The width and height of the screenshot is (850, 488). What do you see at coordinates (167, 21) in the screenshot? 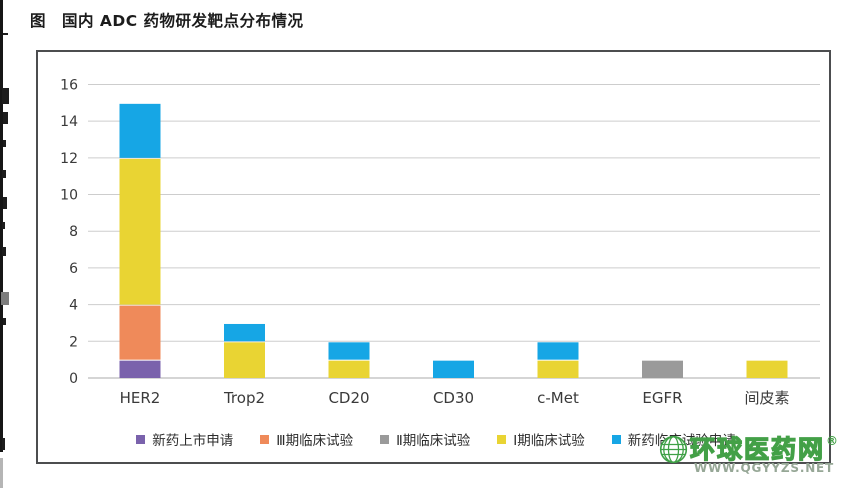
I see `figure-title: 图 国内 ADC 药物研发靶点分布情况` at bounding box center [167, 21].